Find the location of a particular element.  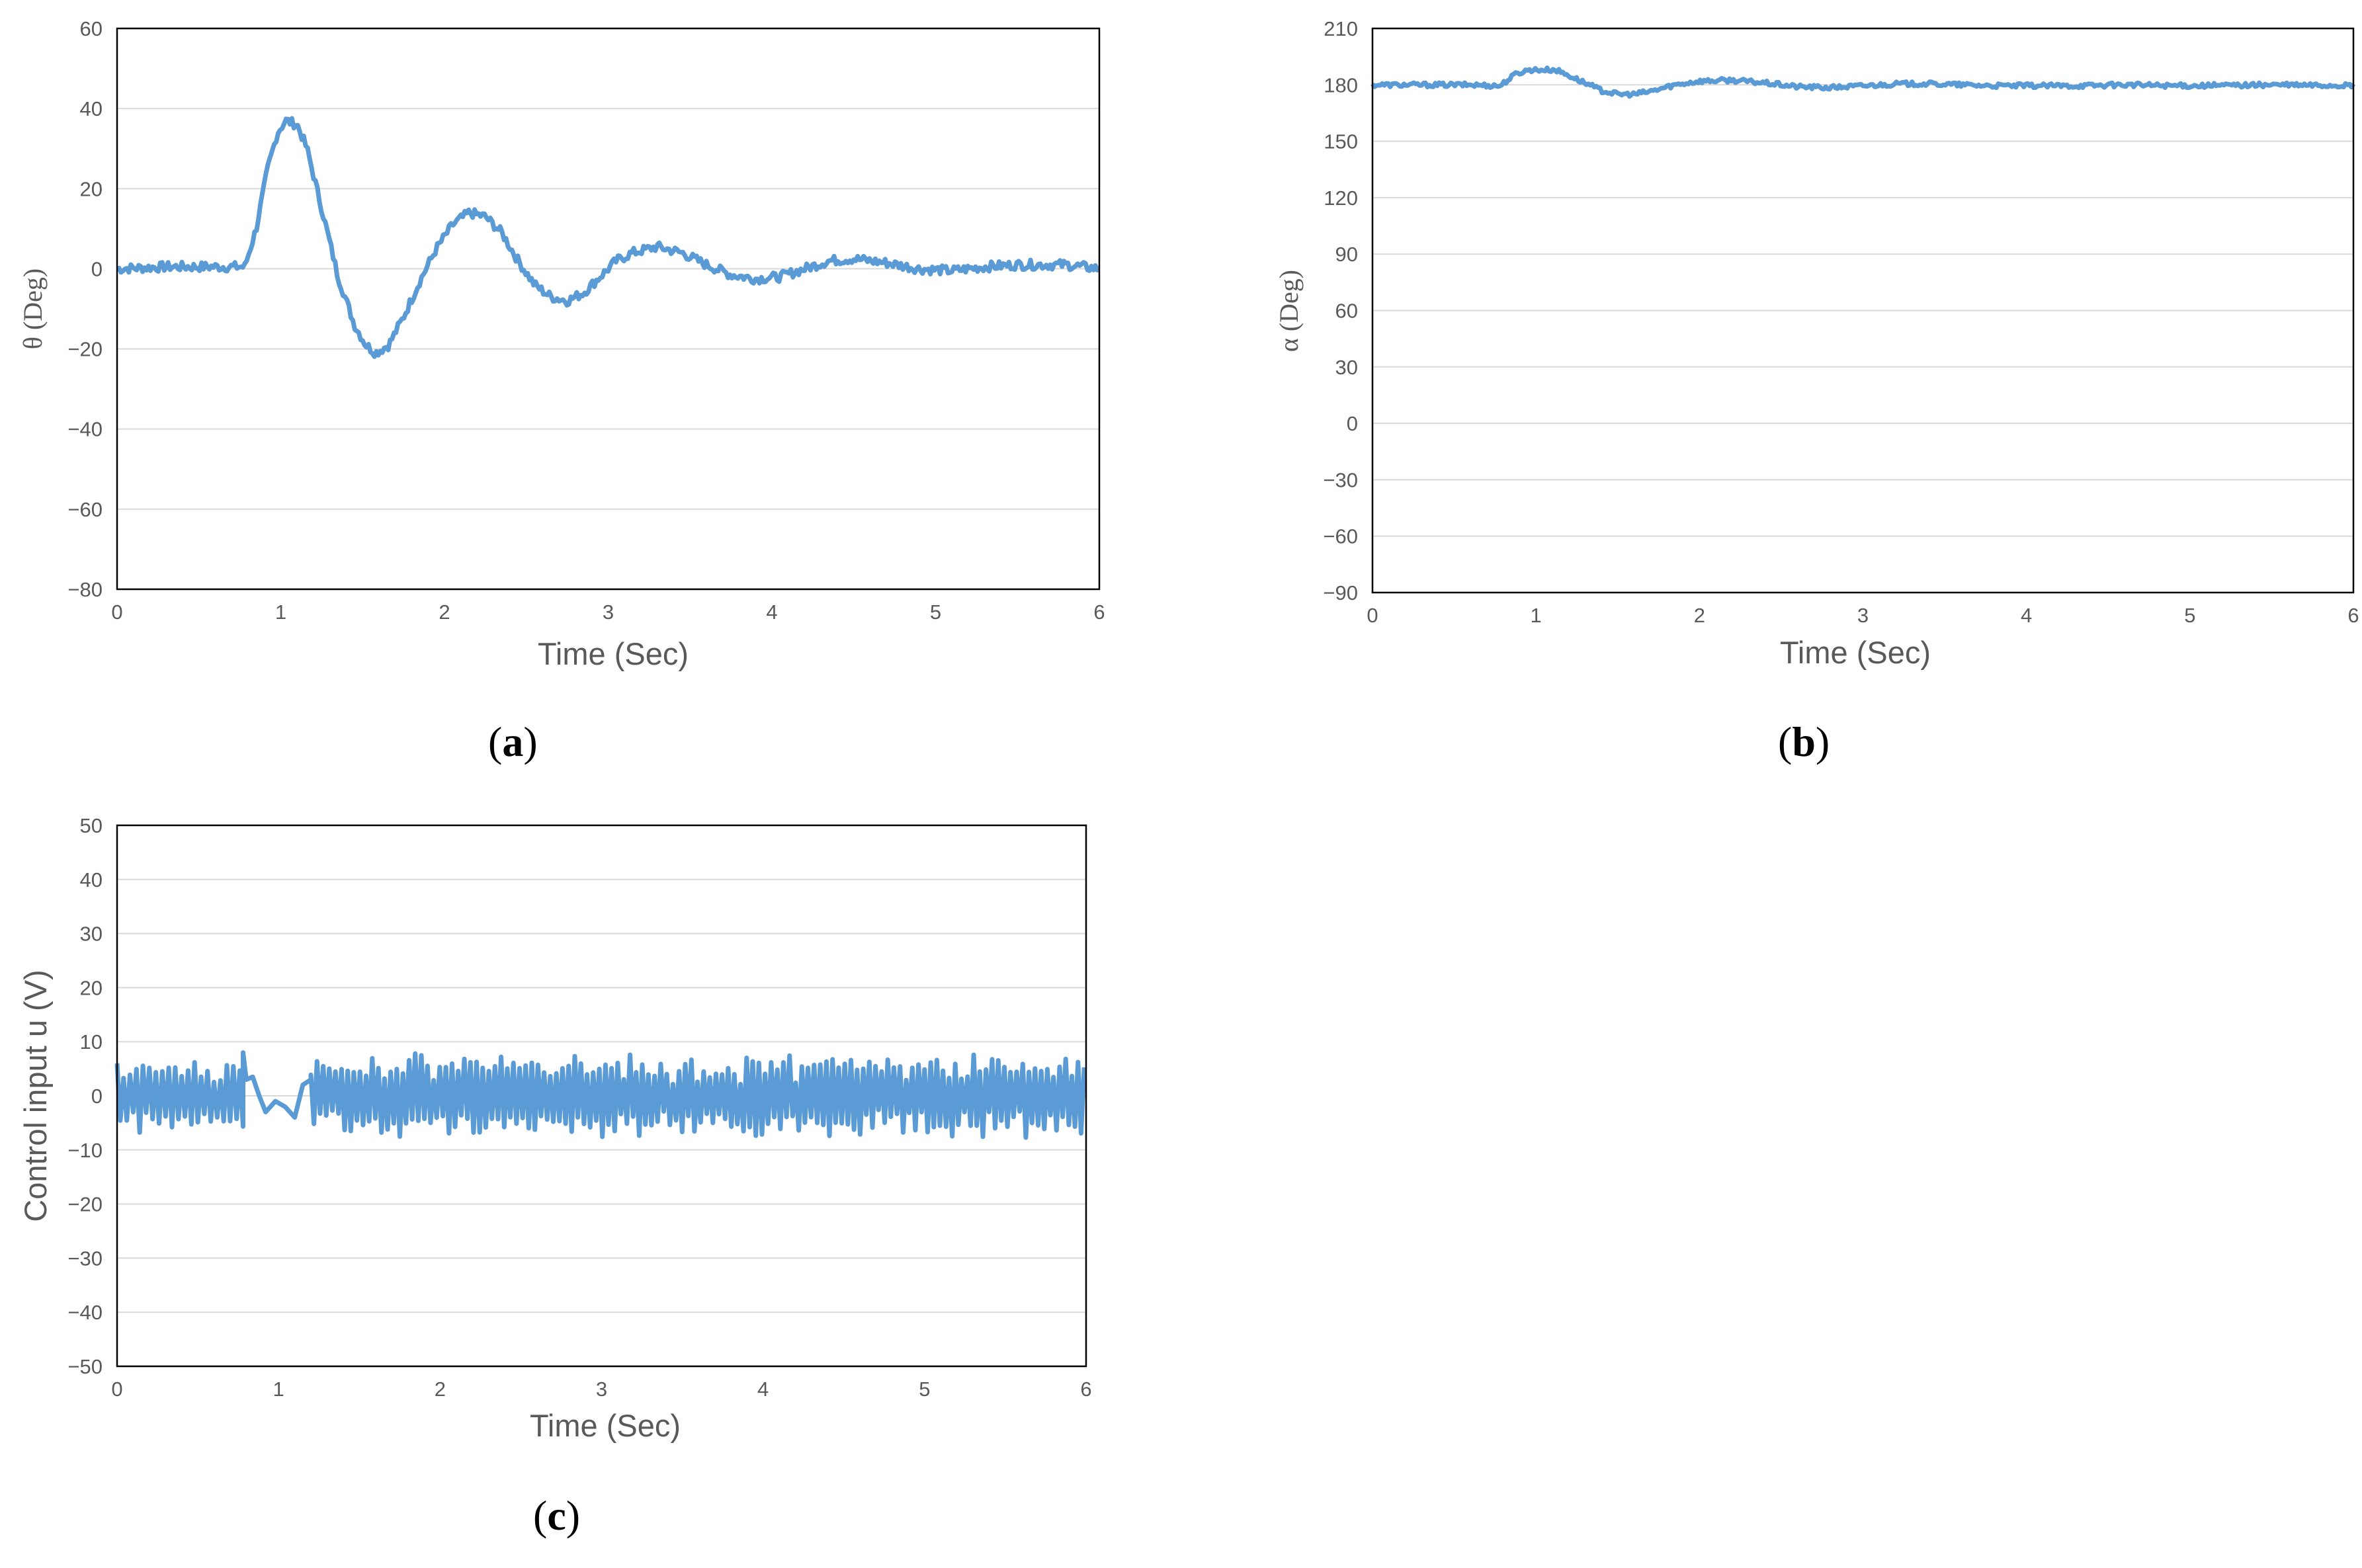

y-tick-label: 150 is located at coordinates (1341, 141).